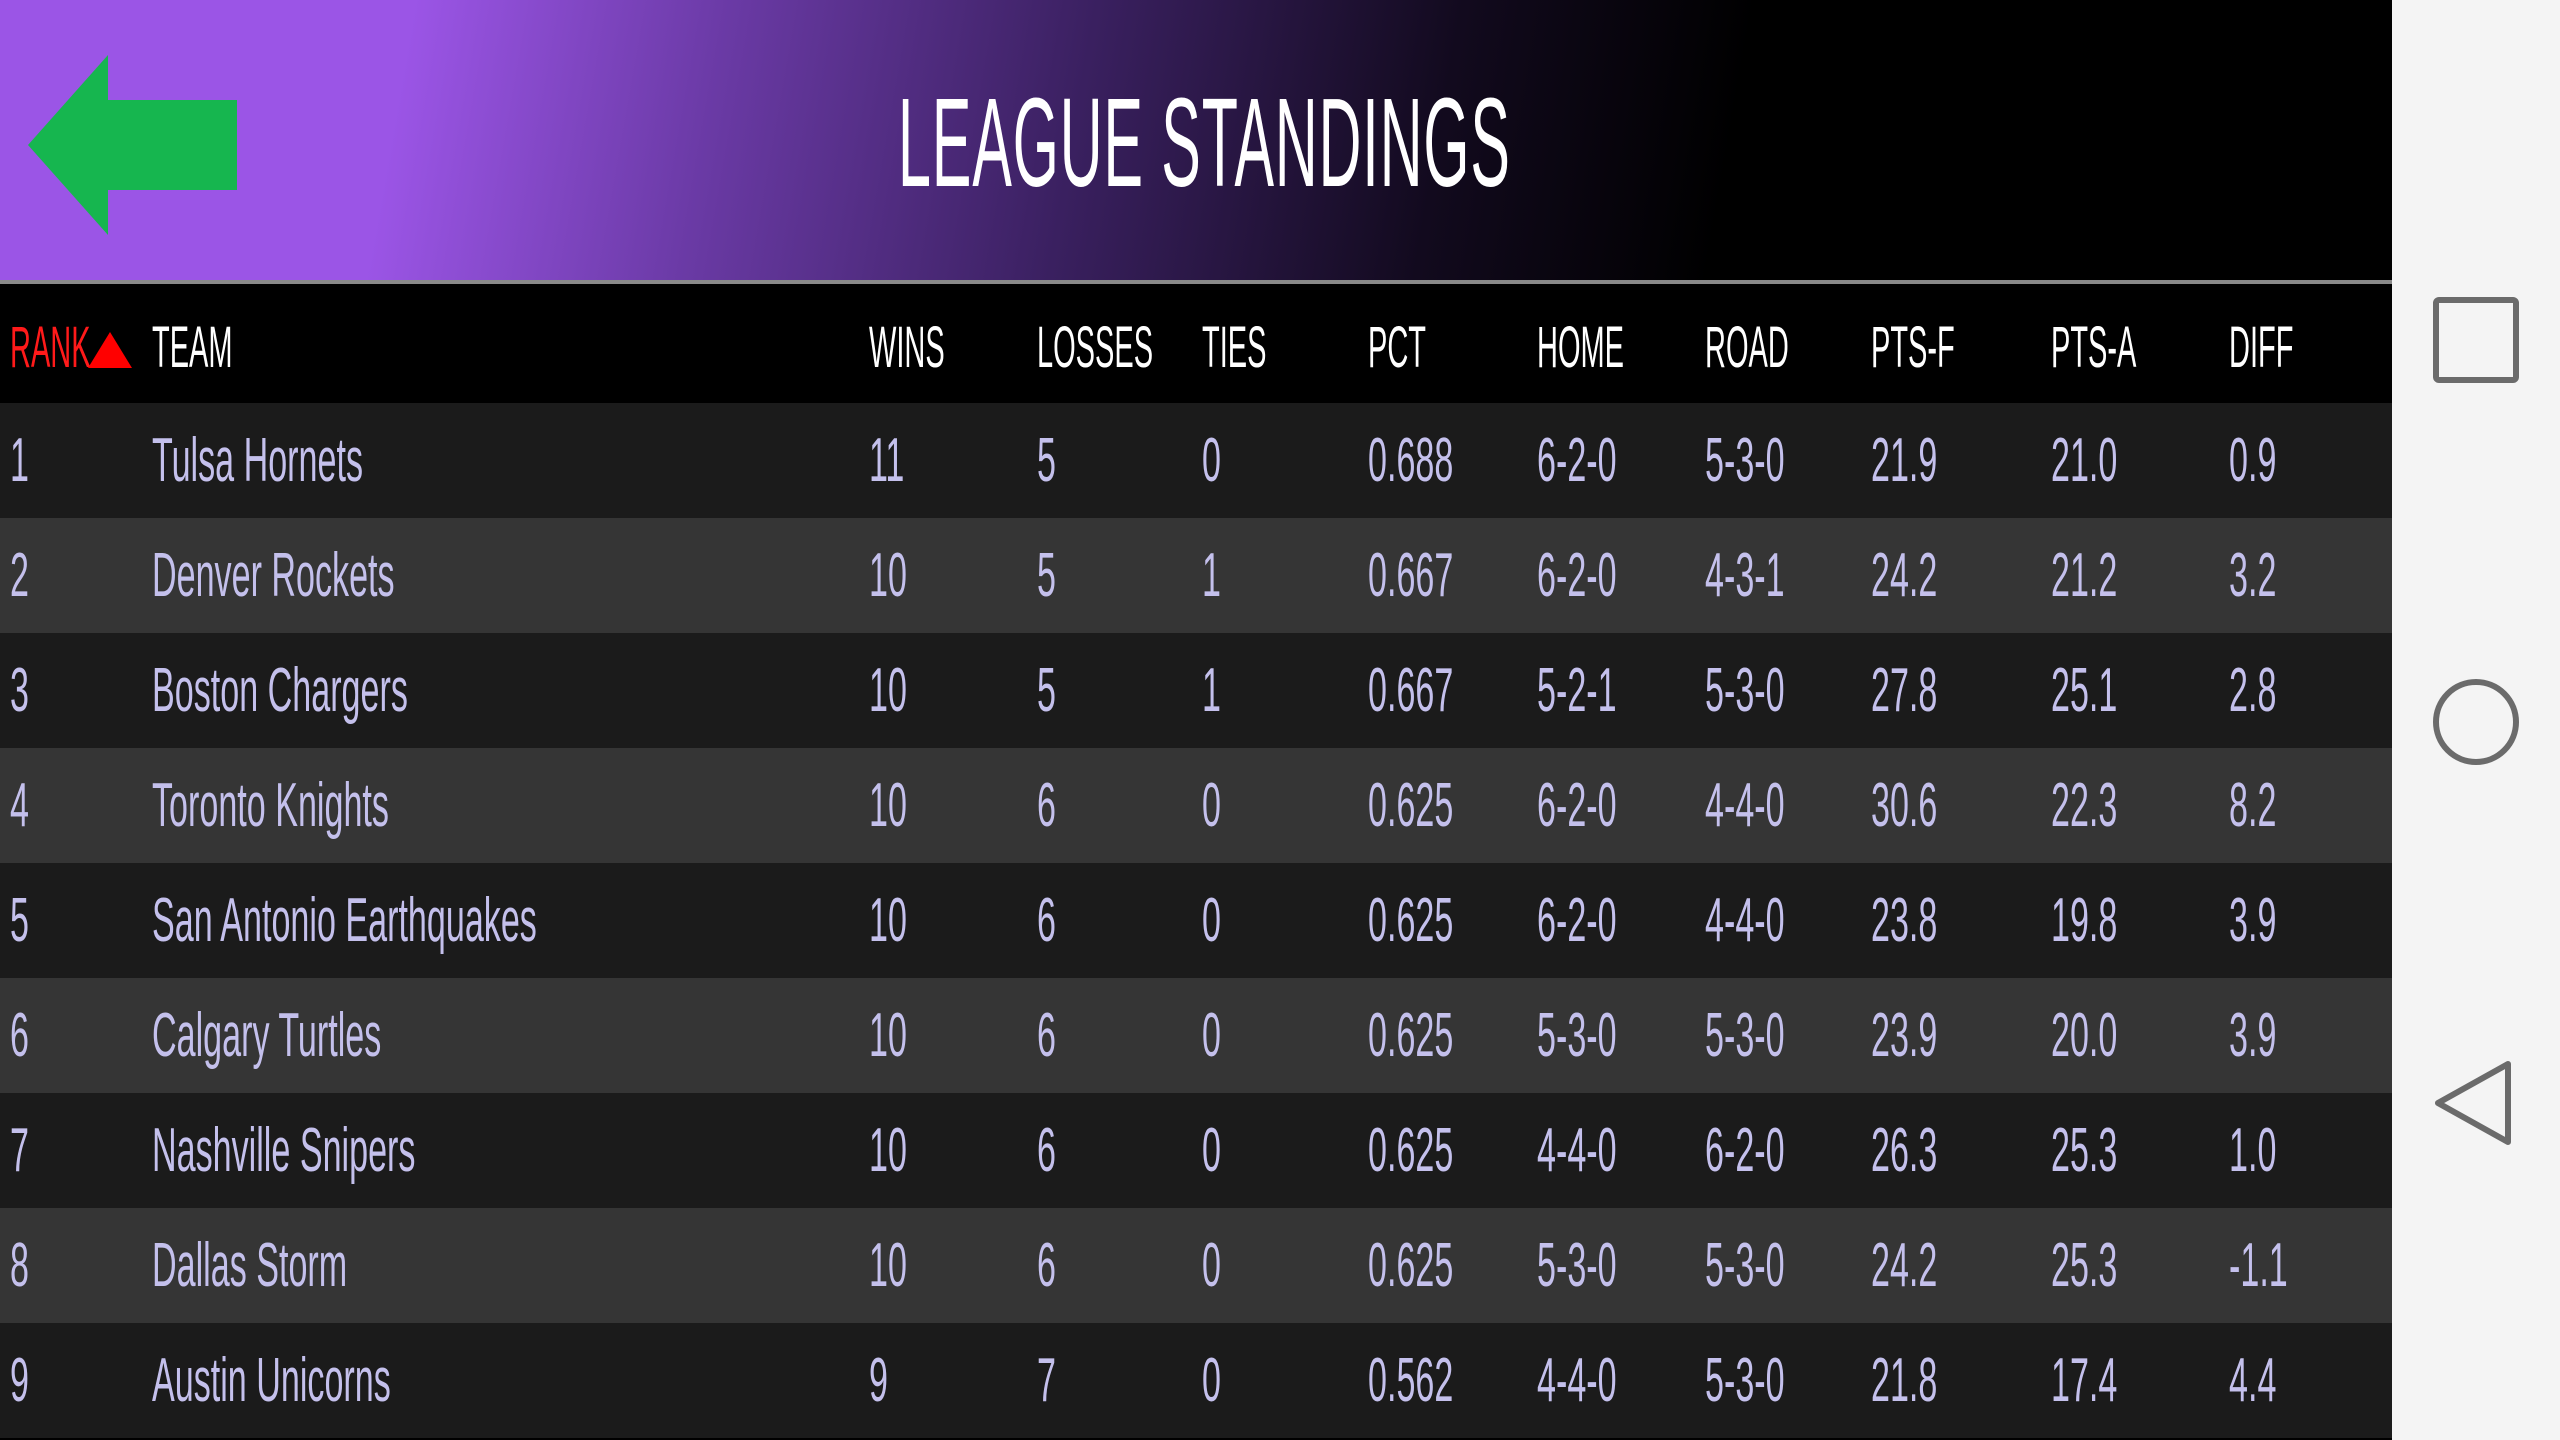  Describe the element at coordinates (1234, 347) in the screenshot. I see `column-header-ties: TIES` at that location.